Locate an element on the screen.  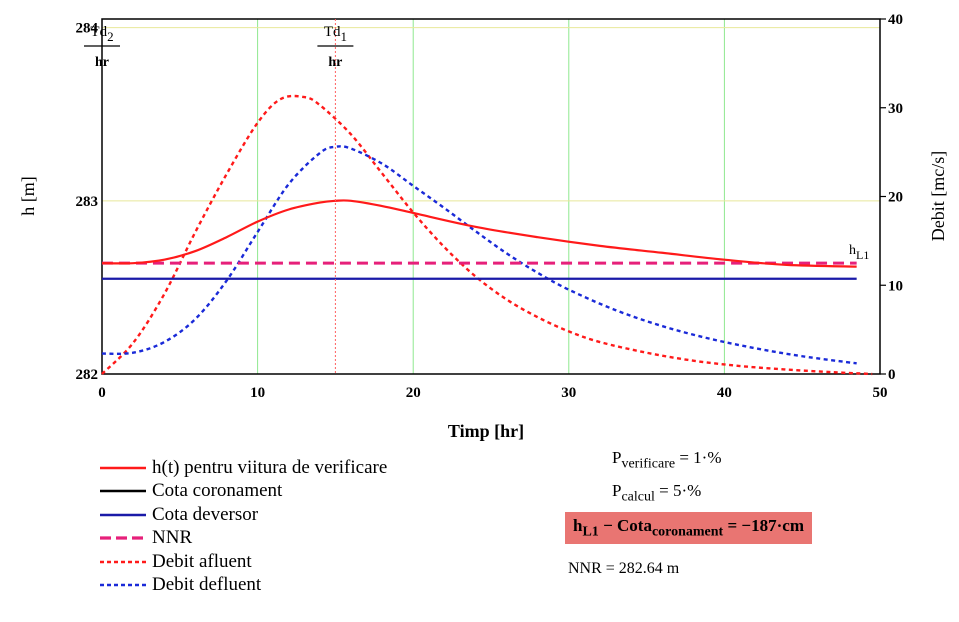
x-tick-label: 0 is located at coordinates (102, 393).